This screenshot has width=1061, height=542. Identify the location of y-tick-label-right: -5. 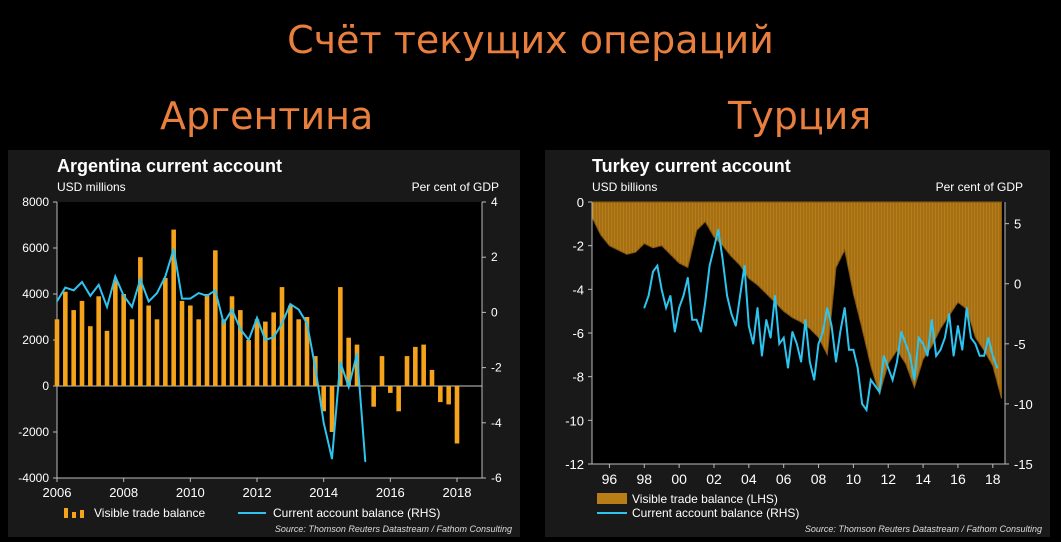
(1020, 344).